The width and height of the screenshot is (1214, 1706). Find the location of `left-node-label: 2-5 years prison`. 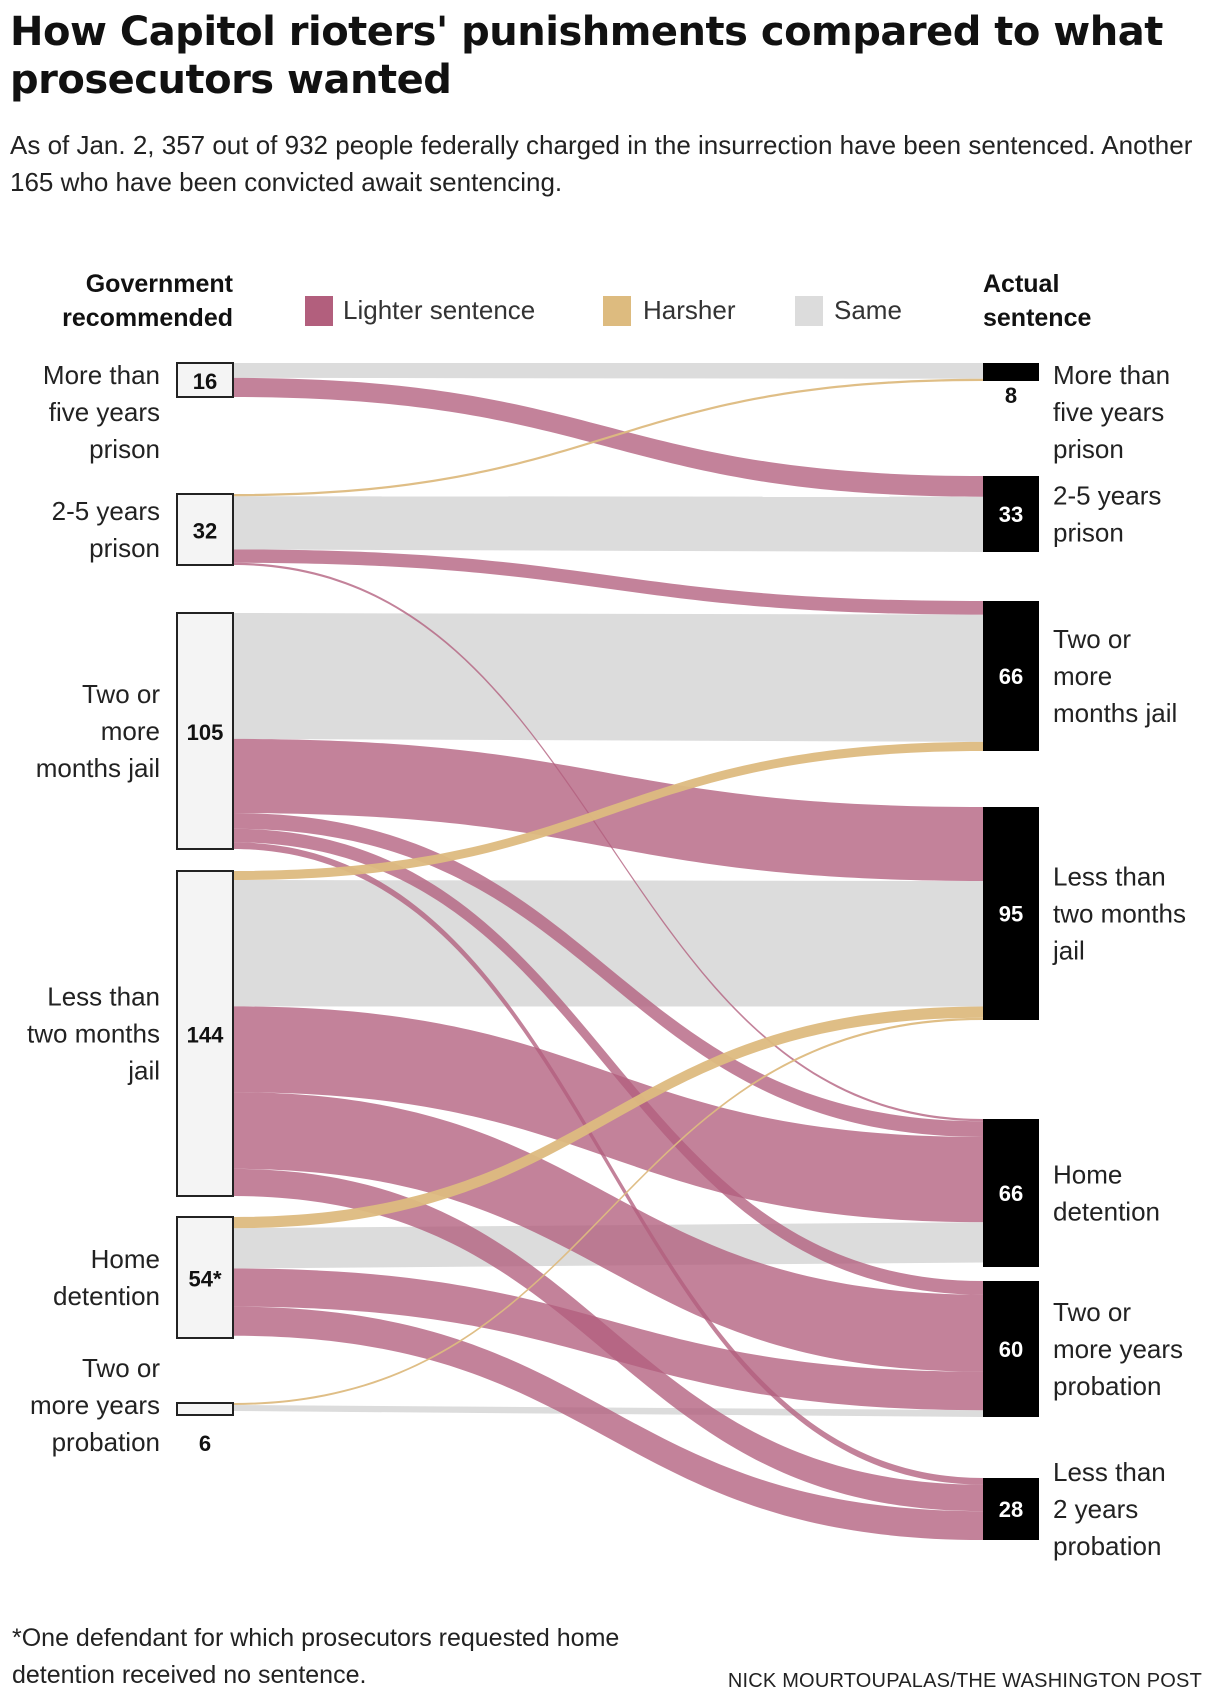

left-node-label: 2-5 years prison is located at coordinates (106, 529).